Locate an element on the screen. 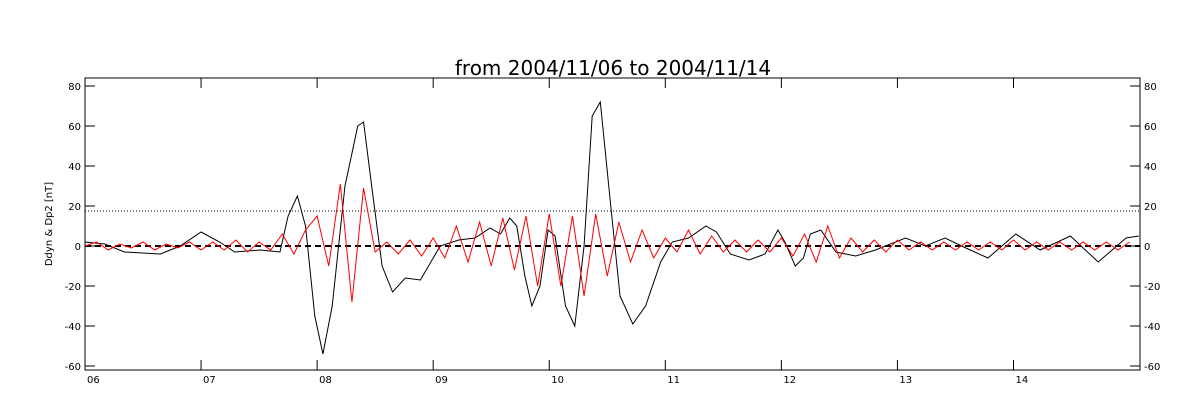 This screenshot has height=400, width=1200. x-tick-label: 09 is located at coordinates (441, 380).